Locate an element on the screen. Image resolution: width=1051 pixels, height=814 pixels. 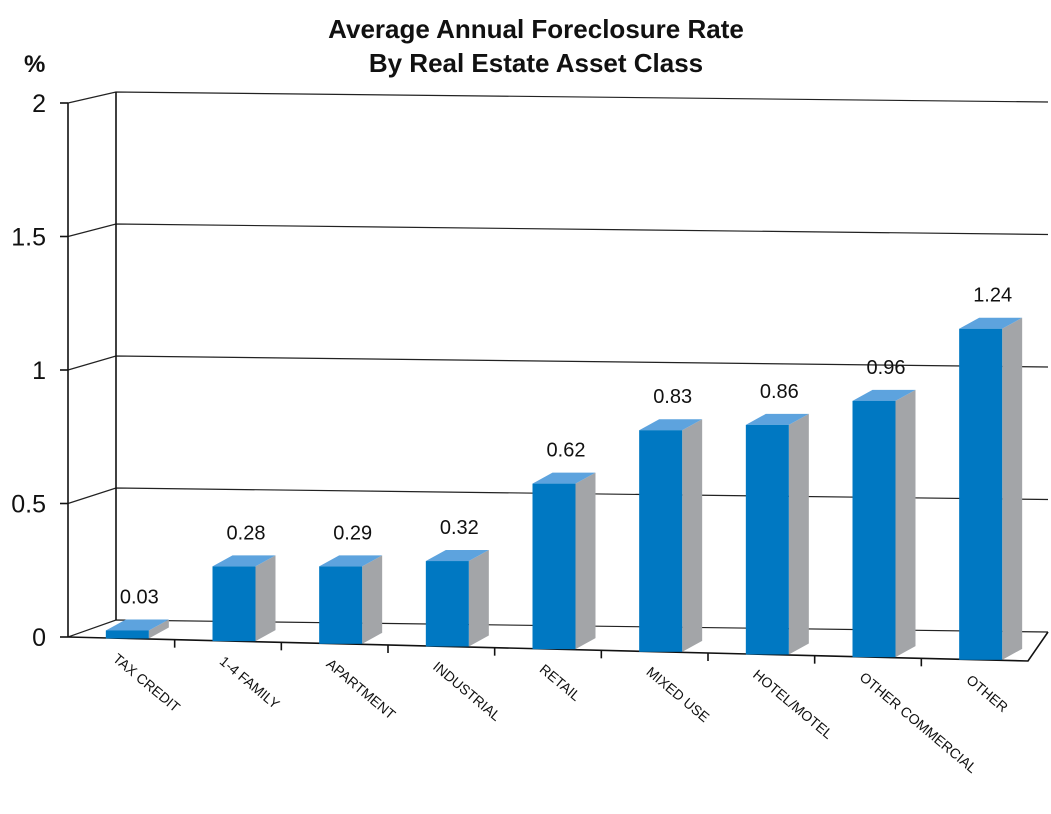
data-label: 0.29 is located at coordinates (352, 533).